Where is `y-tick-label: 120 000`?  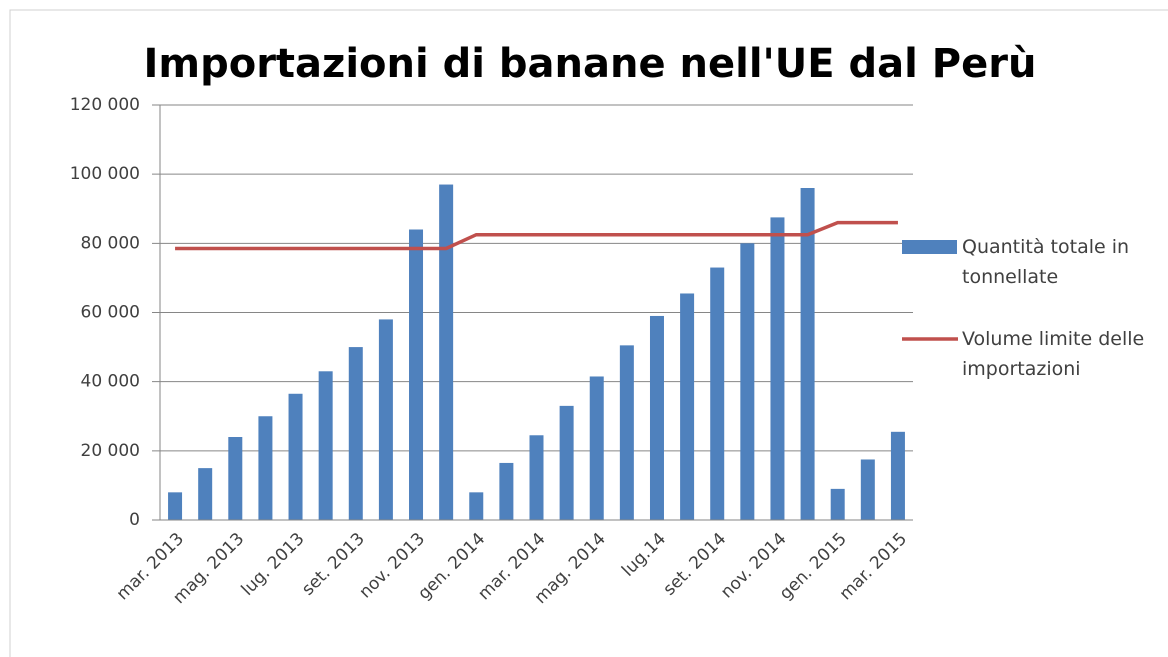
y-tick-label: 120 000 is located at coordinates (105, 105).